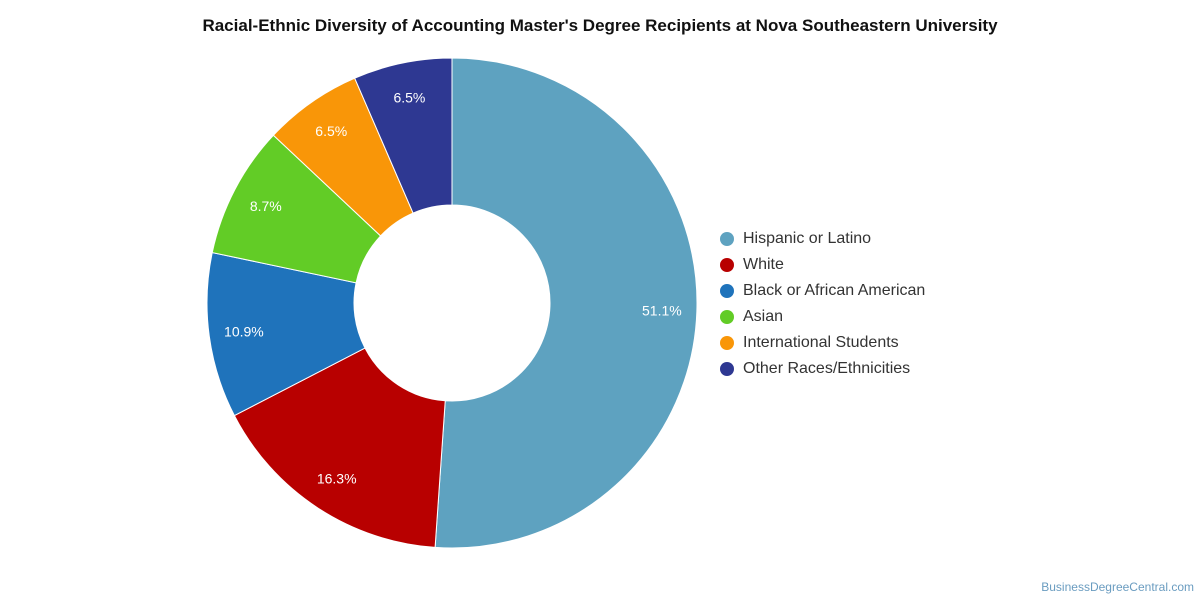 This screenshot has width=1200, height=600. Describe the element at coordinates (337, 479) in the screenshot. I see `data-label: 16.3%` at that location.